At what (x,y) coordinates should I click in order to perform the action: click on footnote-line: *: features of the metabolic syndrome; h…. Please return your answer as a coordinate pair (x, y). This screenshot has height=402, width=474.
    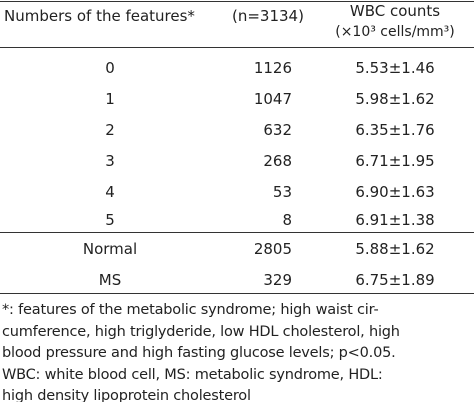
    Looking at the image, I should click on (190, 310).